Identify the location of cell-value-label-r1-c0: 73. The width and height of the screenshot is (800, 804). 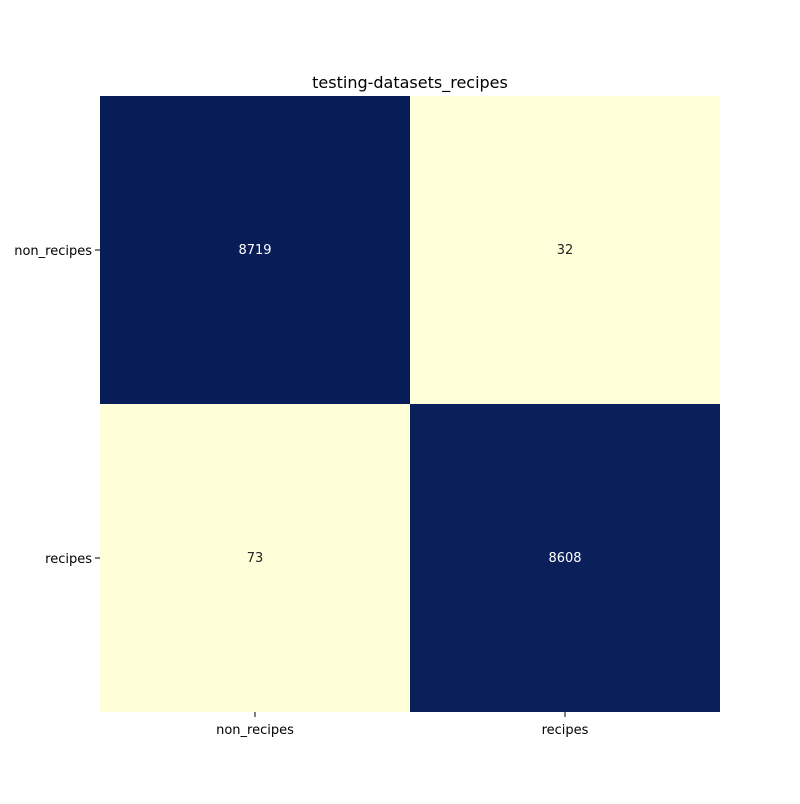
(255, 558).